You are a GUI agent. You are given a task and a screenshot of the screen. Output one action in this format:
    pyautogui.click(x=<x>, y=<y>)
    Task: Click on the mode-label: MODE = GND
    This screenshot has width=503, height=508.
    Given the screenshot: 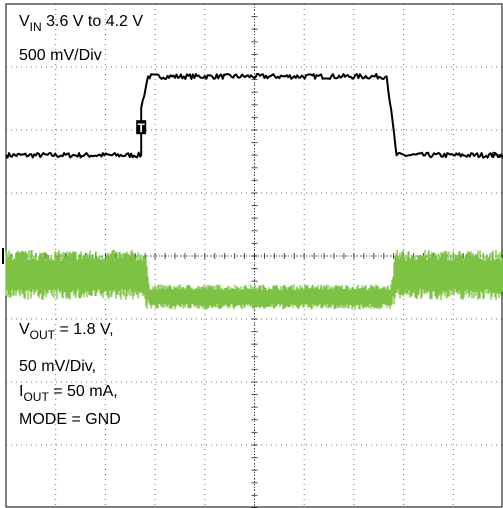 What is the action you would take?
    pyautogui.click(x=70, y=419)
    